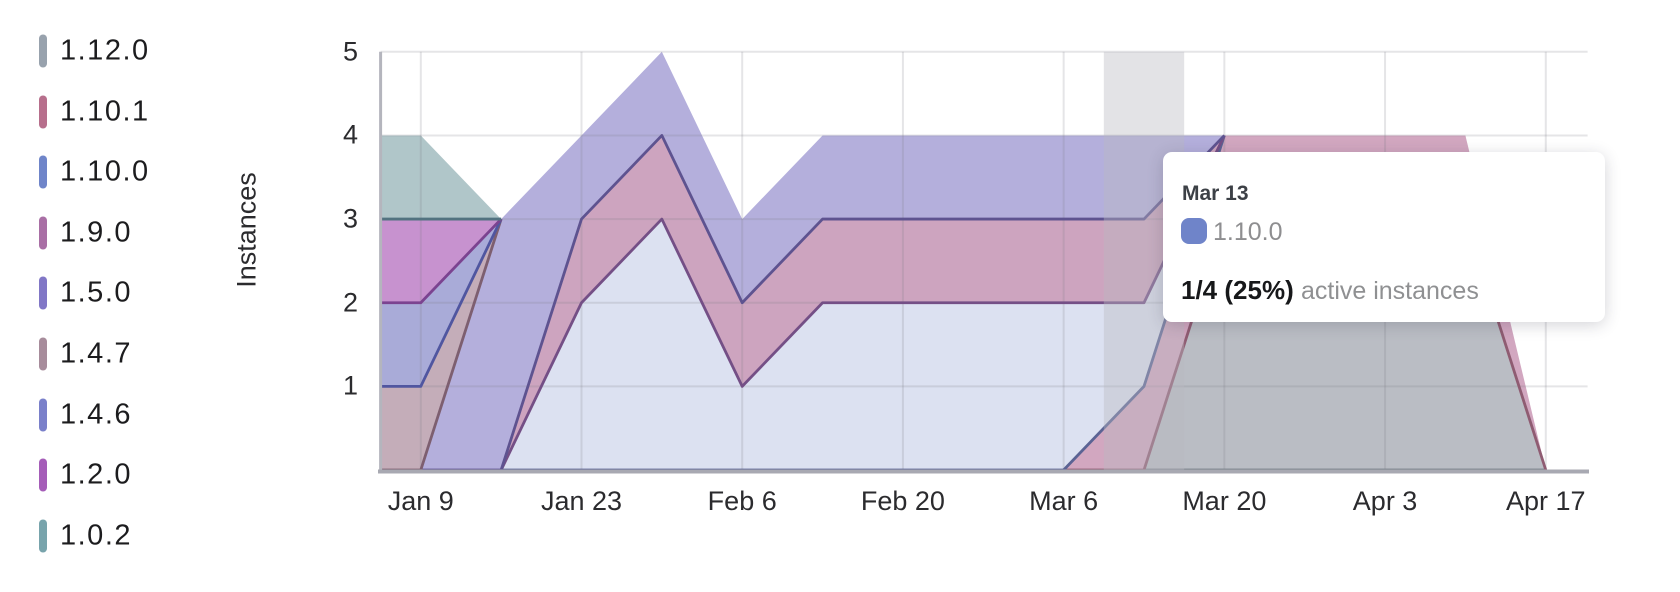 The height and width of the screenshot is (592, 1680). I want to click on area-1.0.2, so click(441, 177).